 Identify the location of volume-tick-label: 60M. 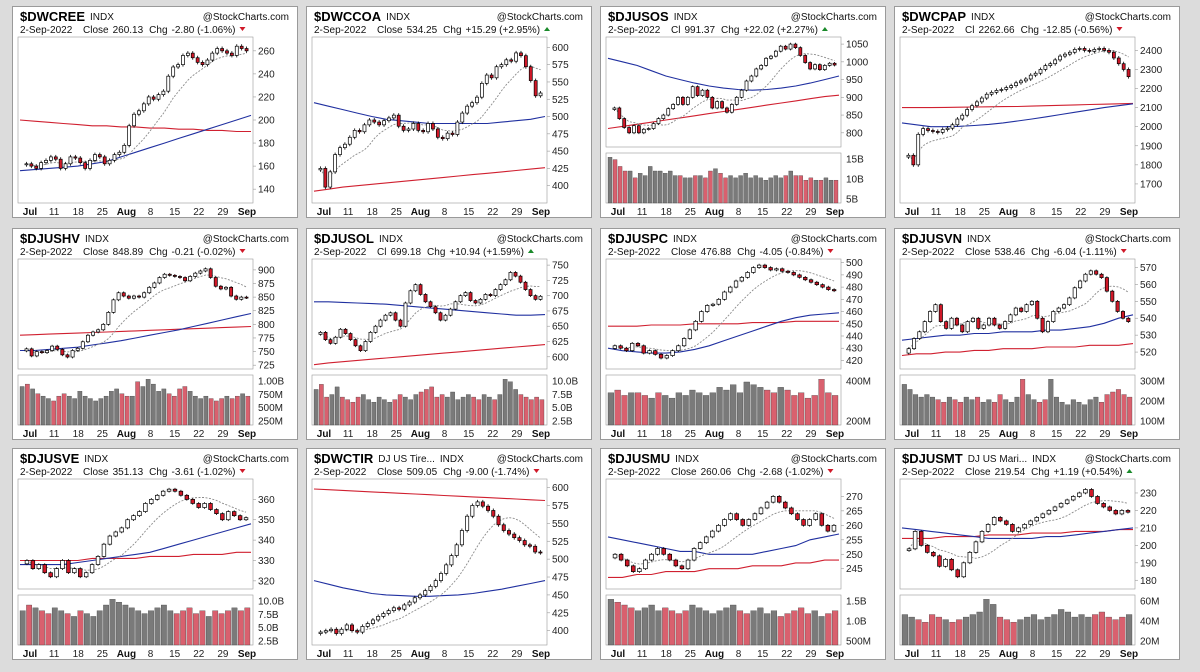
(1149, 602).